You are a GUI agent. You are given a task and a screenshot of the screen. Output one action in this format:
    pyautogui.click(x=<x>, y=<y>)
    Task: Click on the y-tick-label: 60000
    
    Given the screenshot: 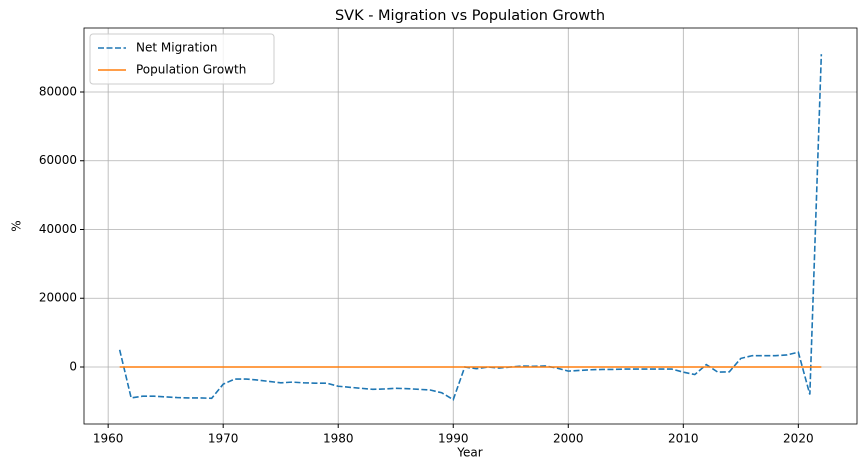 What is the action you would take?
    pyautogui.click(x=58, y=160)
    